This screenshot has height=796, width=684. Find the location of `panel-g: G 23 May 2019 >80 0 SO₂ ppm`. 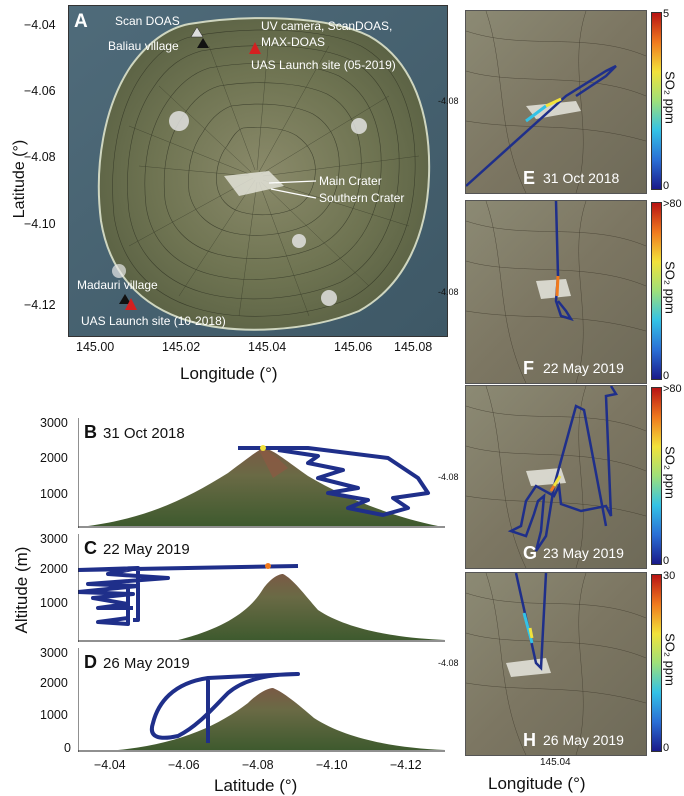

panel-g: G 23 May 2019 >80 0 SO₂ ppm is located at coordinates (574, 476).